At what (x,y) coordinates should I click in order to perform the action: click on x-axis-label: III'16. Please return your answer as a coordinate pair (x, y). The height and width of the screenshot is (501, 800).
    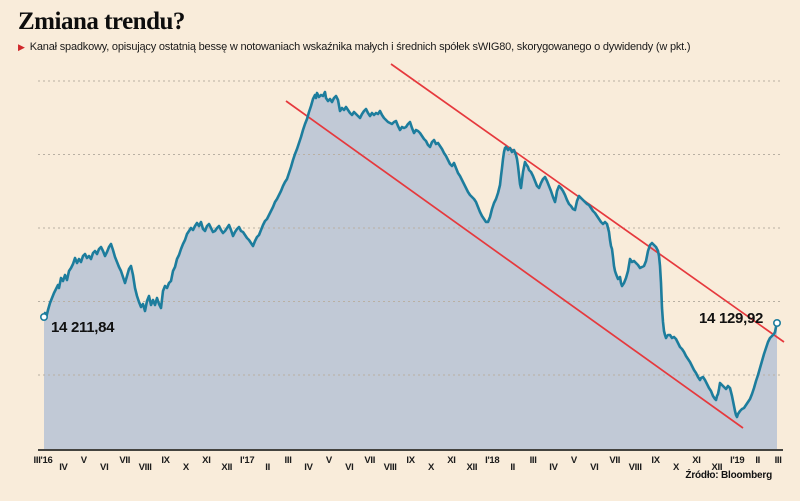
    Looking at the image, I should click on (43, 460).